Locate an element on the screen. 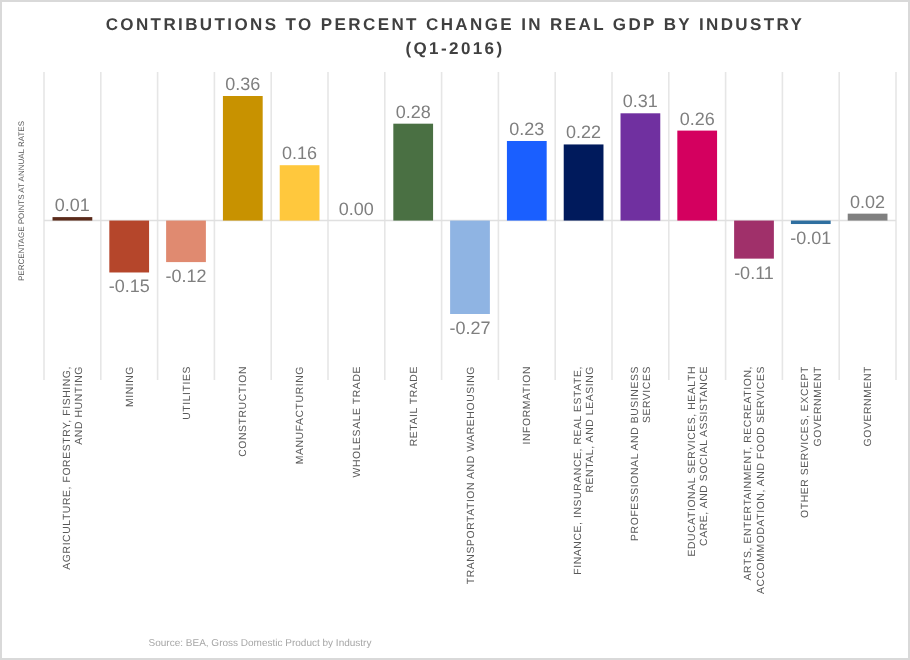 The height and width of the screenshot is (660, 910). data-label: 0.26 is located at coordinates (697, 118).